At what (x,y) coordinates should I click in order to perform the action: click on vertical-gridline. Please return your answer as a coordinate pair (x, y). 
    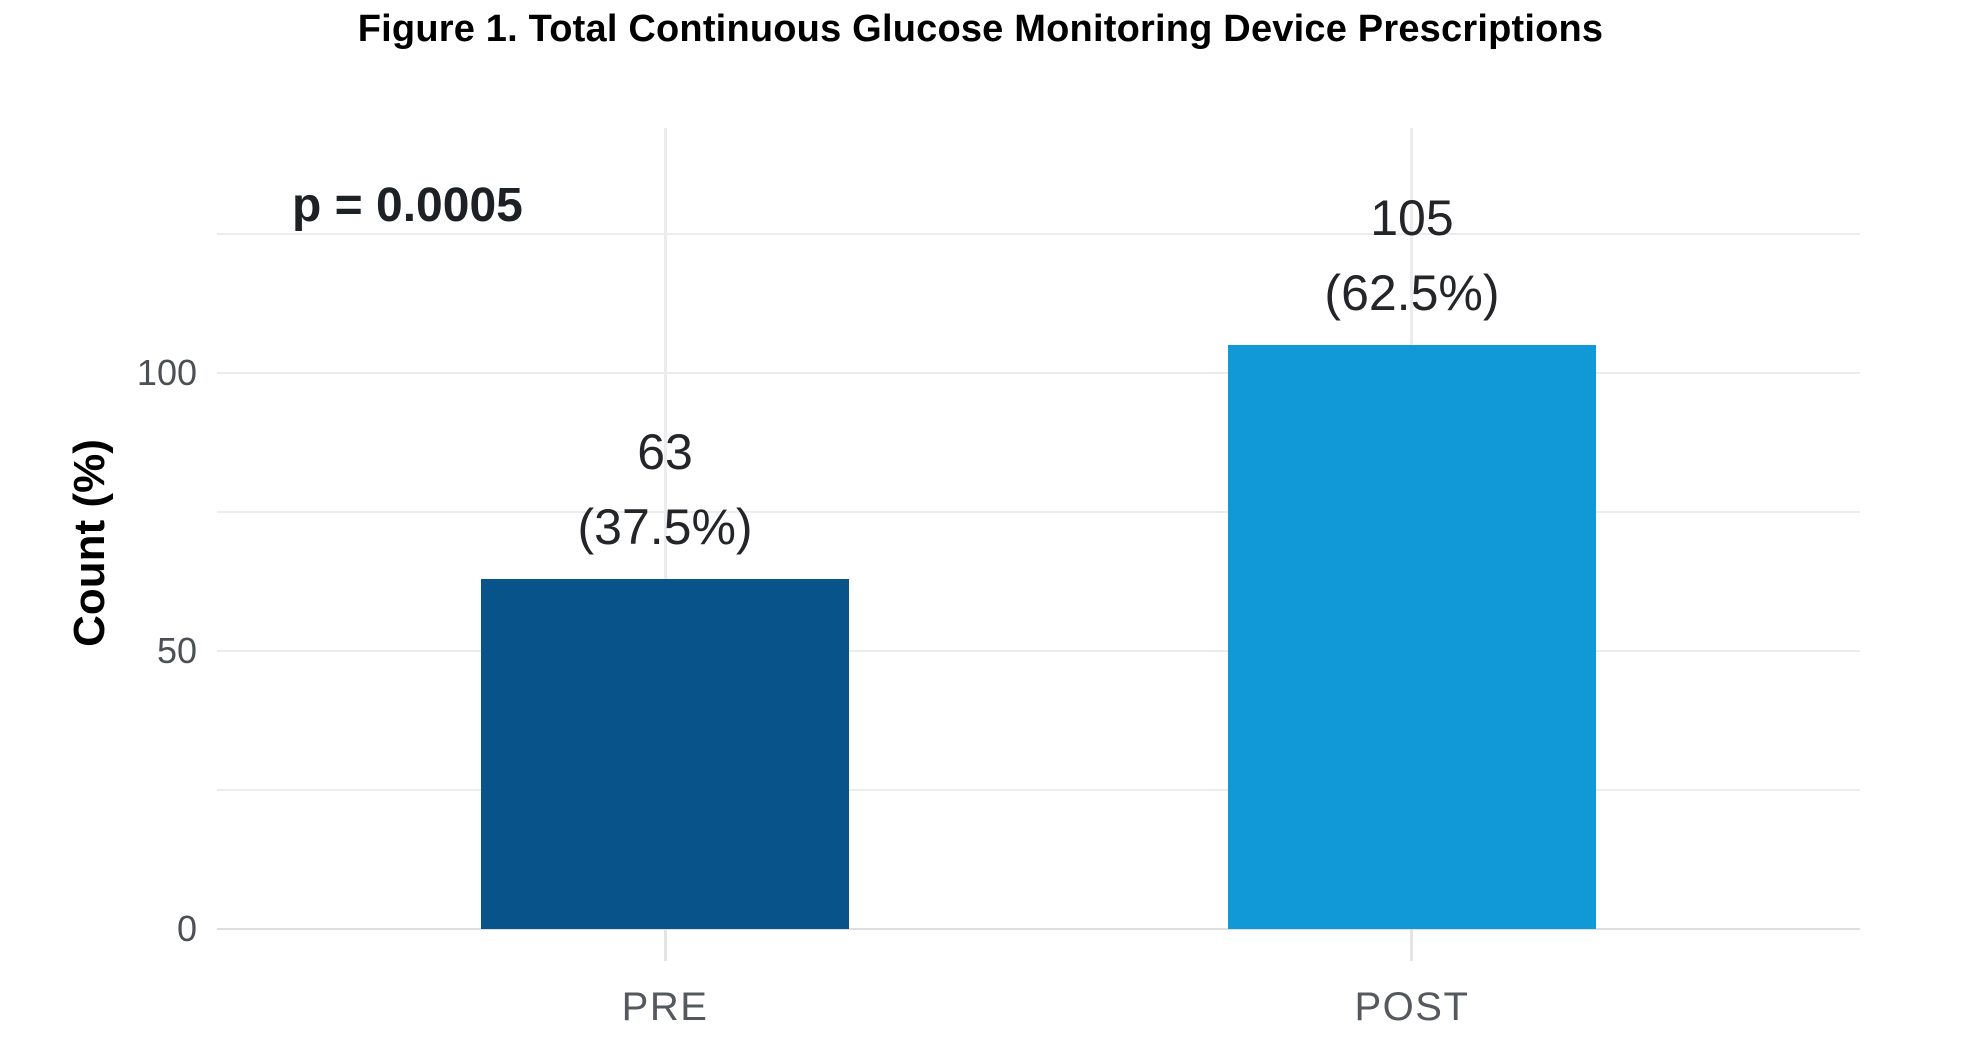
    Looking at the image, I should click on (665, 528).